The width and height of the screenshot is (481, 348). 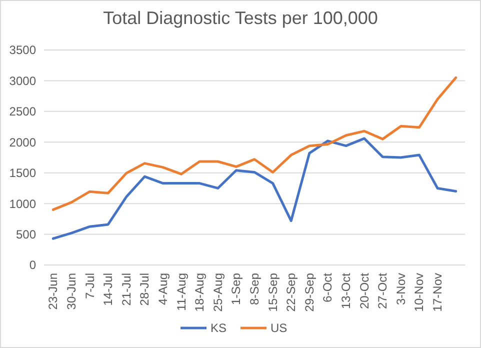 I want to click on x-tick-label: 29-Sep, so click(x=309, y=292).